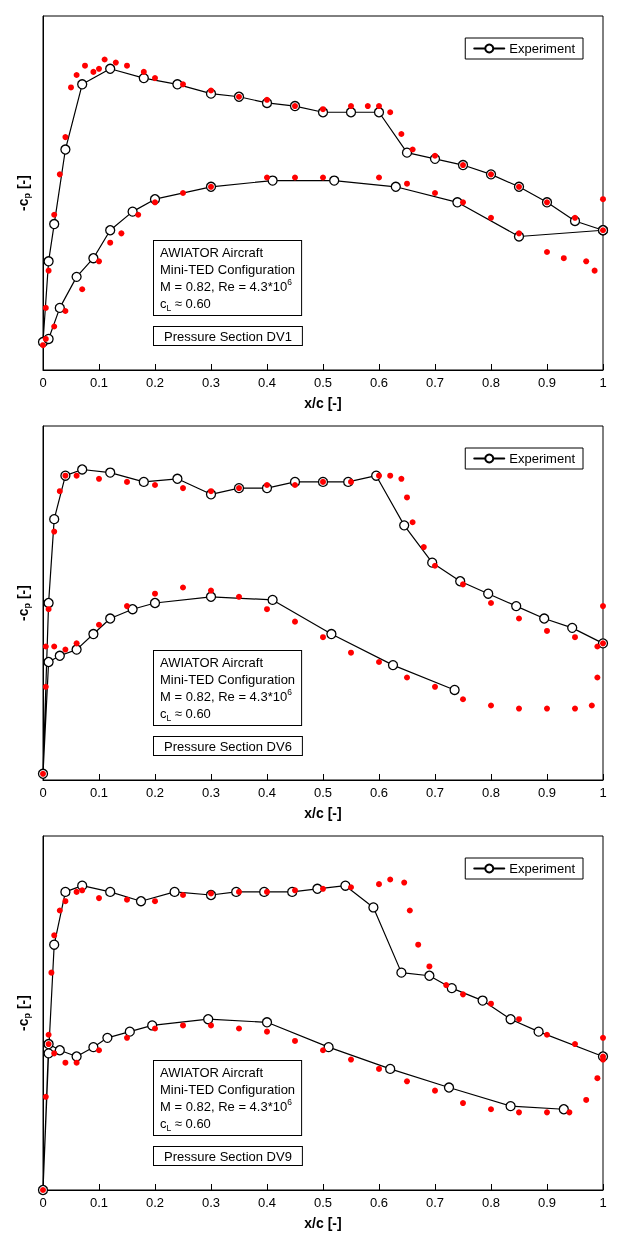 The height and width of the screenshot is (1246, 621). What do you see at coordinates (228, 746) in the screenshot?
I see `annotation: Pressure Section DV6` at bounding box center [228, 746].